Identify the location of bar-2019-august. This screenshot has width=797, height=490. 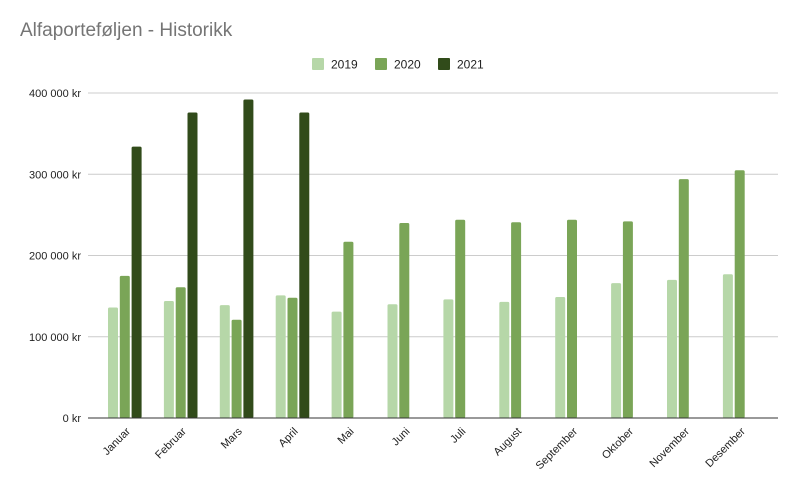
(504, 359).